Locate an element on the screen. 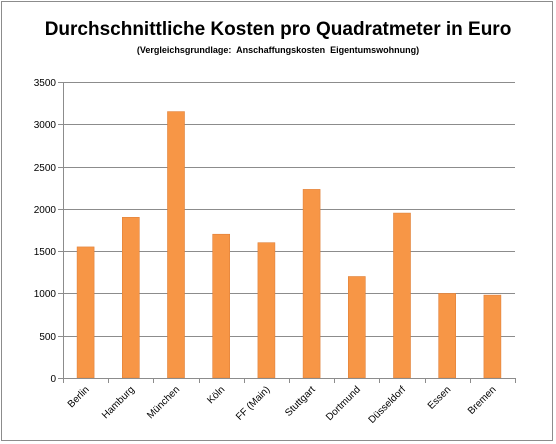 This screenshot has height=444, width=556. y-tick-label: 0 is located at coordinates (53, 379).